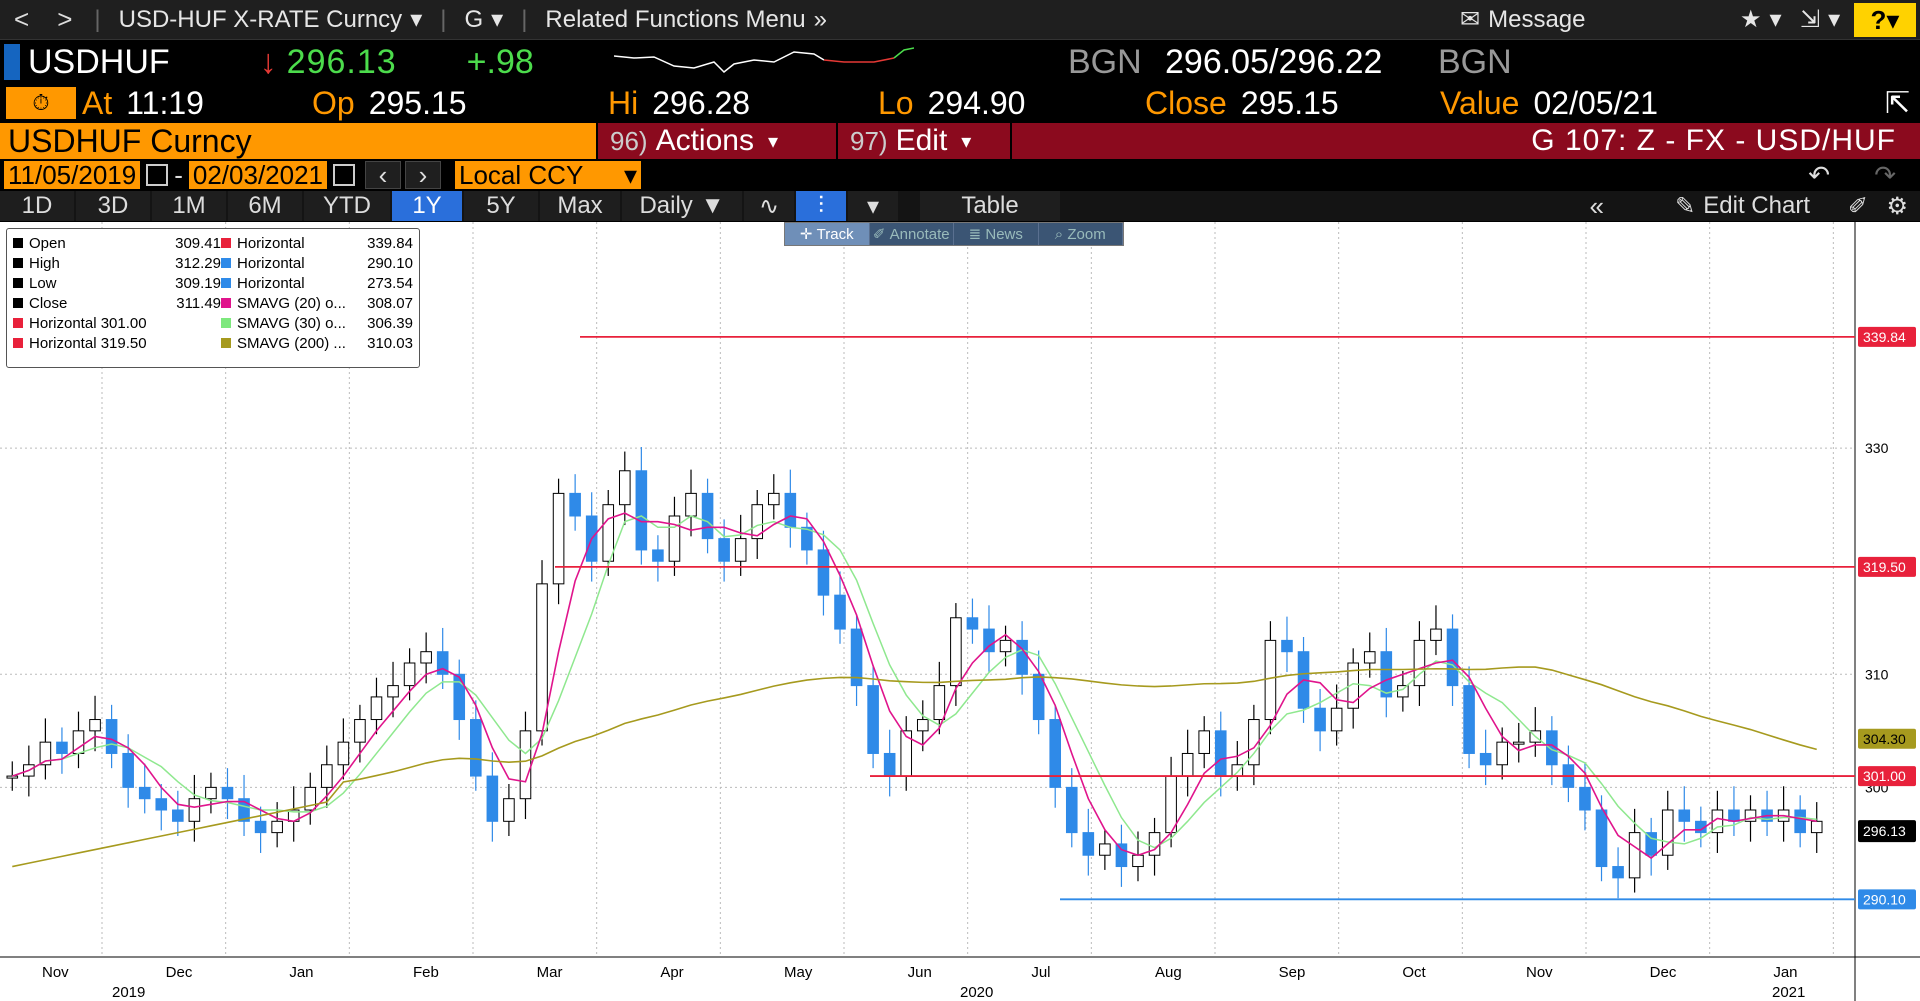 Image resolution: width=1920 pixels, height=1001 pixels. I want to click on period-1m: 1M, so click(189, 206).